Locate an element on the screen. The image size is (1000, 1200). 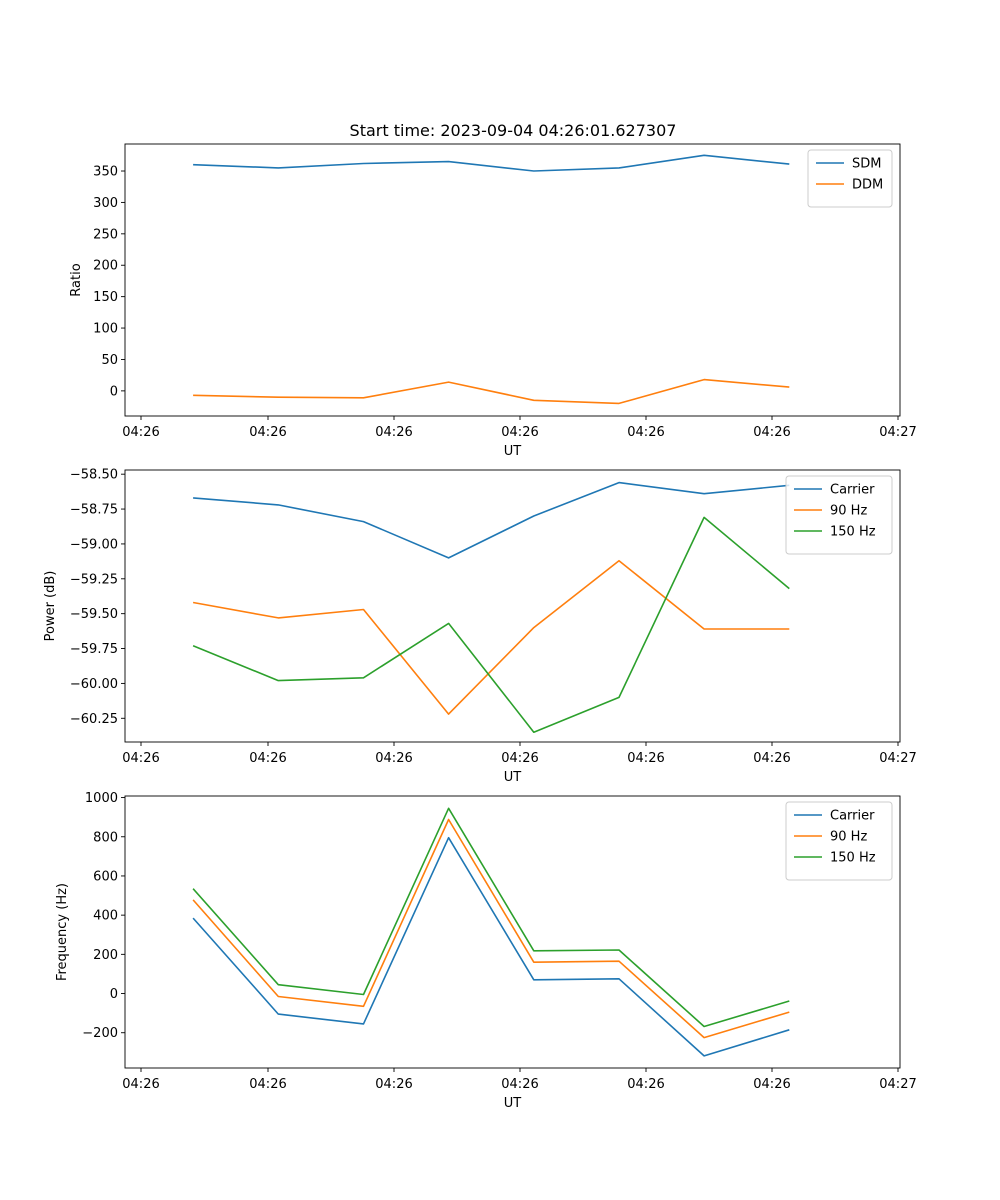
y-tick-label: −59.50 is located at coordinates (94, 614).